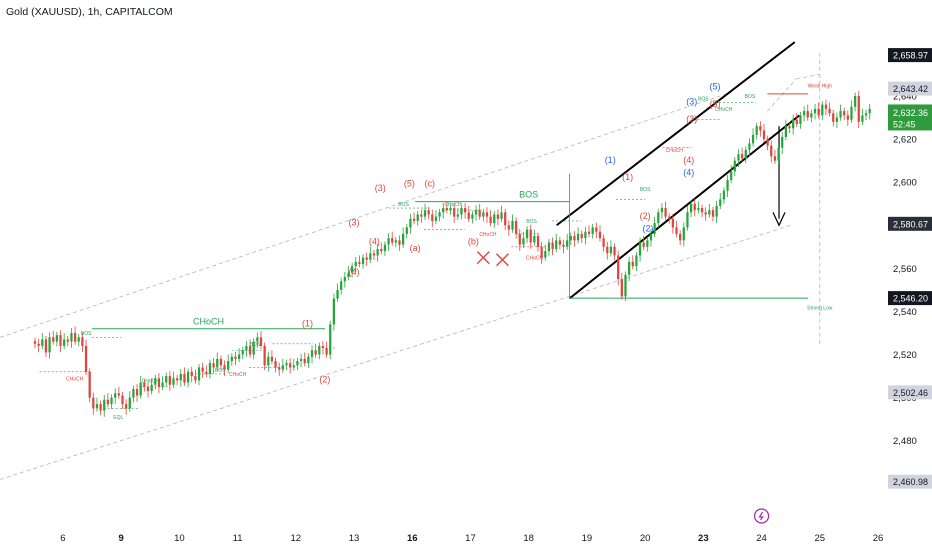  Describe the element at coordinates (905, 140) in the screenshot. I see `y-tick-label: 2,620` at that location.